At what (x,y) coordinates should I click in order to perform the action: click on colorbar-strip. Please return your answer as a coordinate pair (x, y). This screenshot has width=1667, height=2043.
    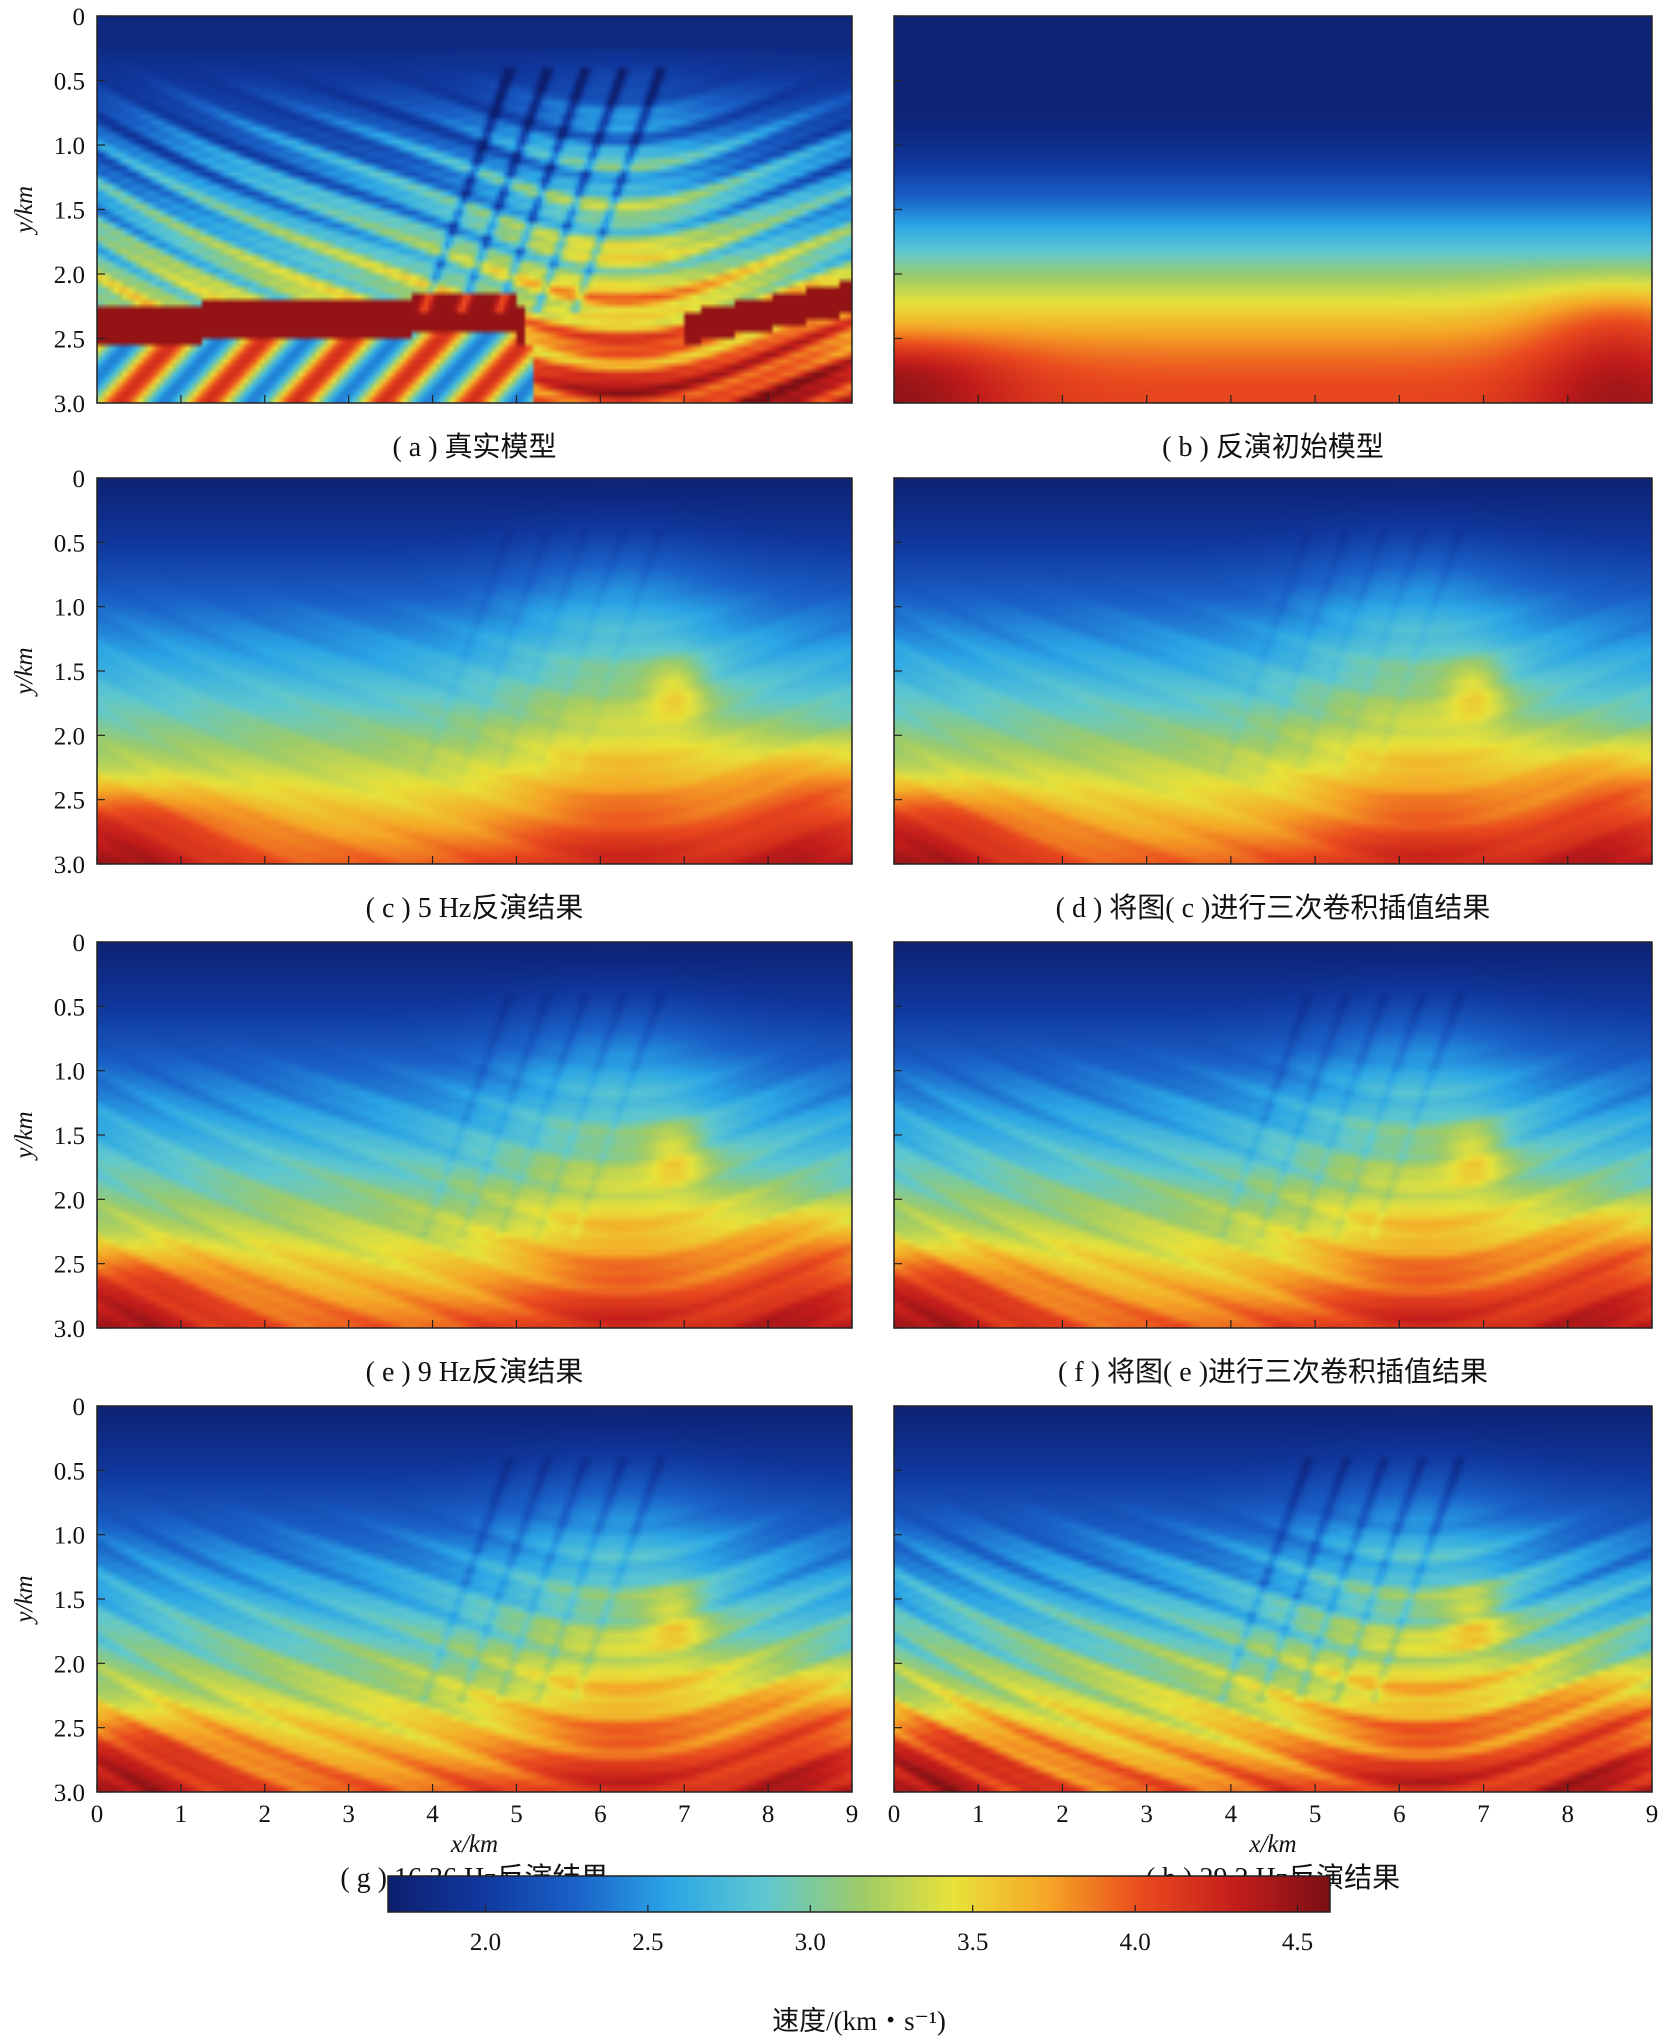
    Looking at the image, I should click on (859, 1894).